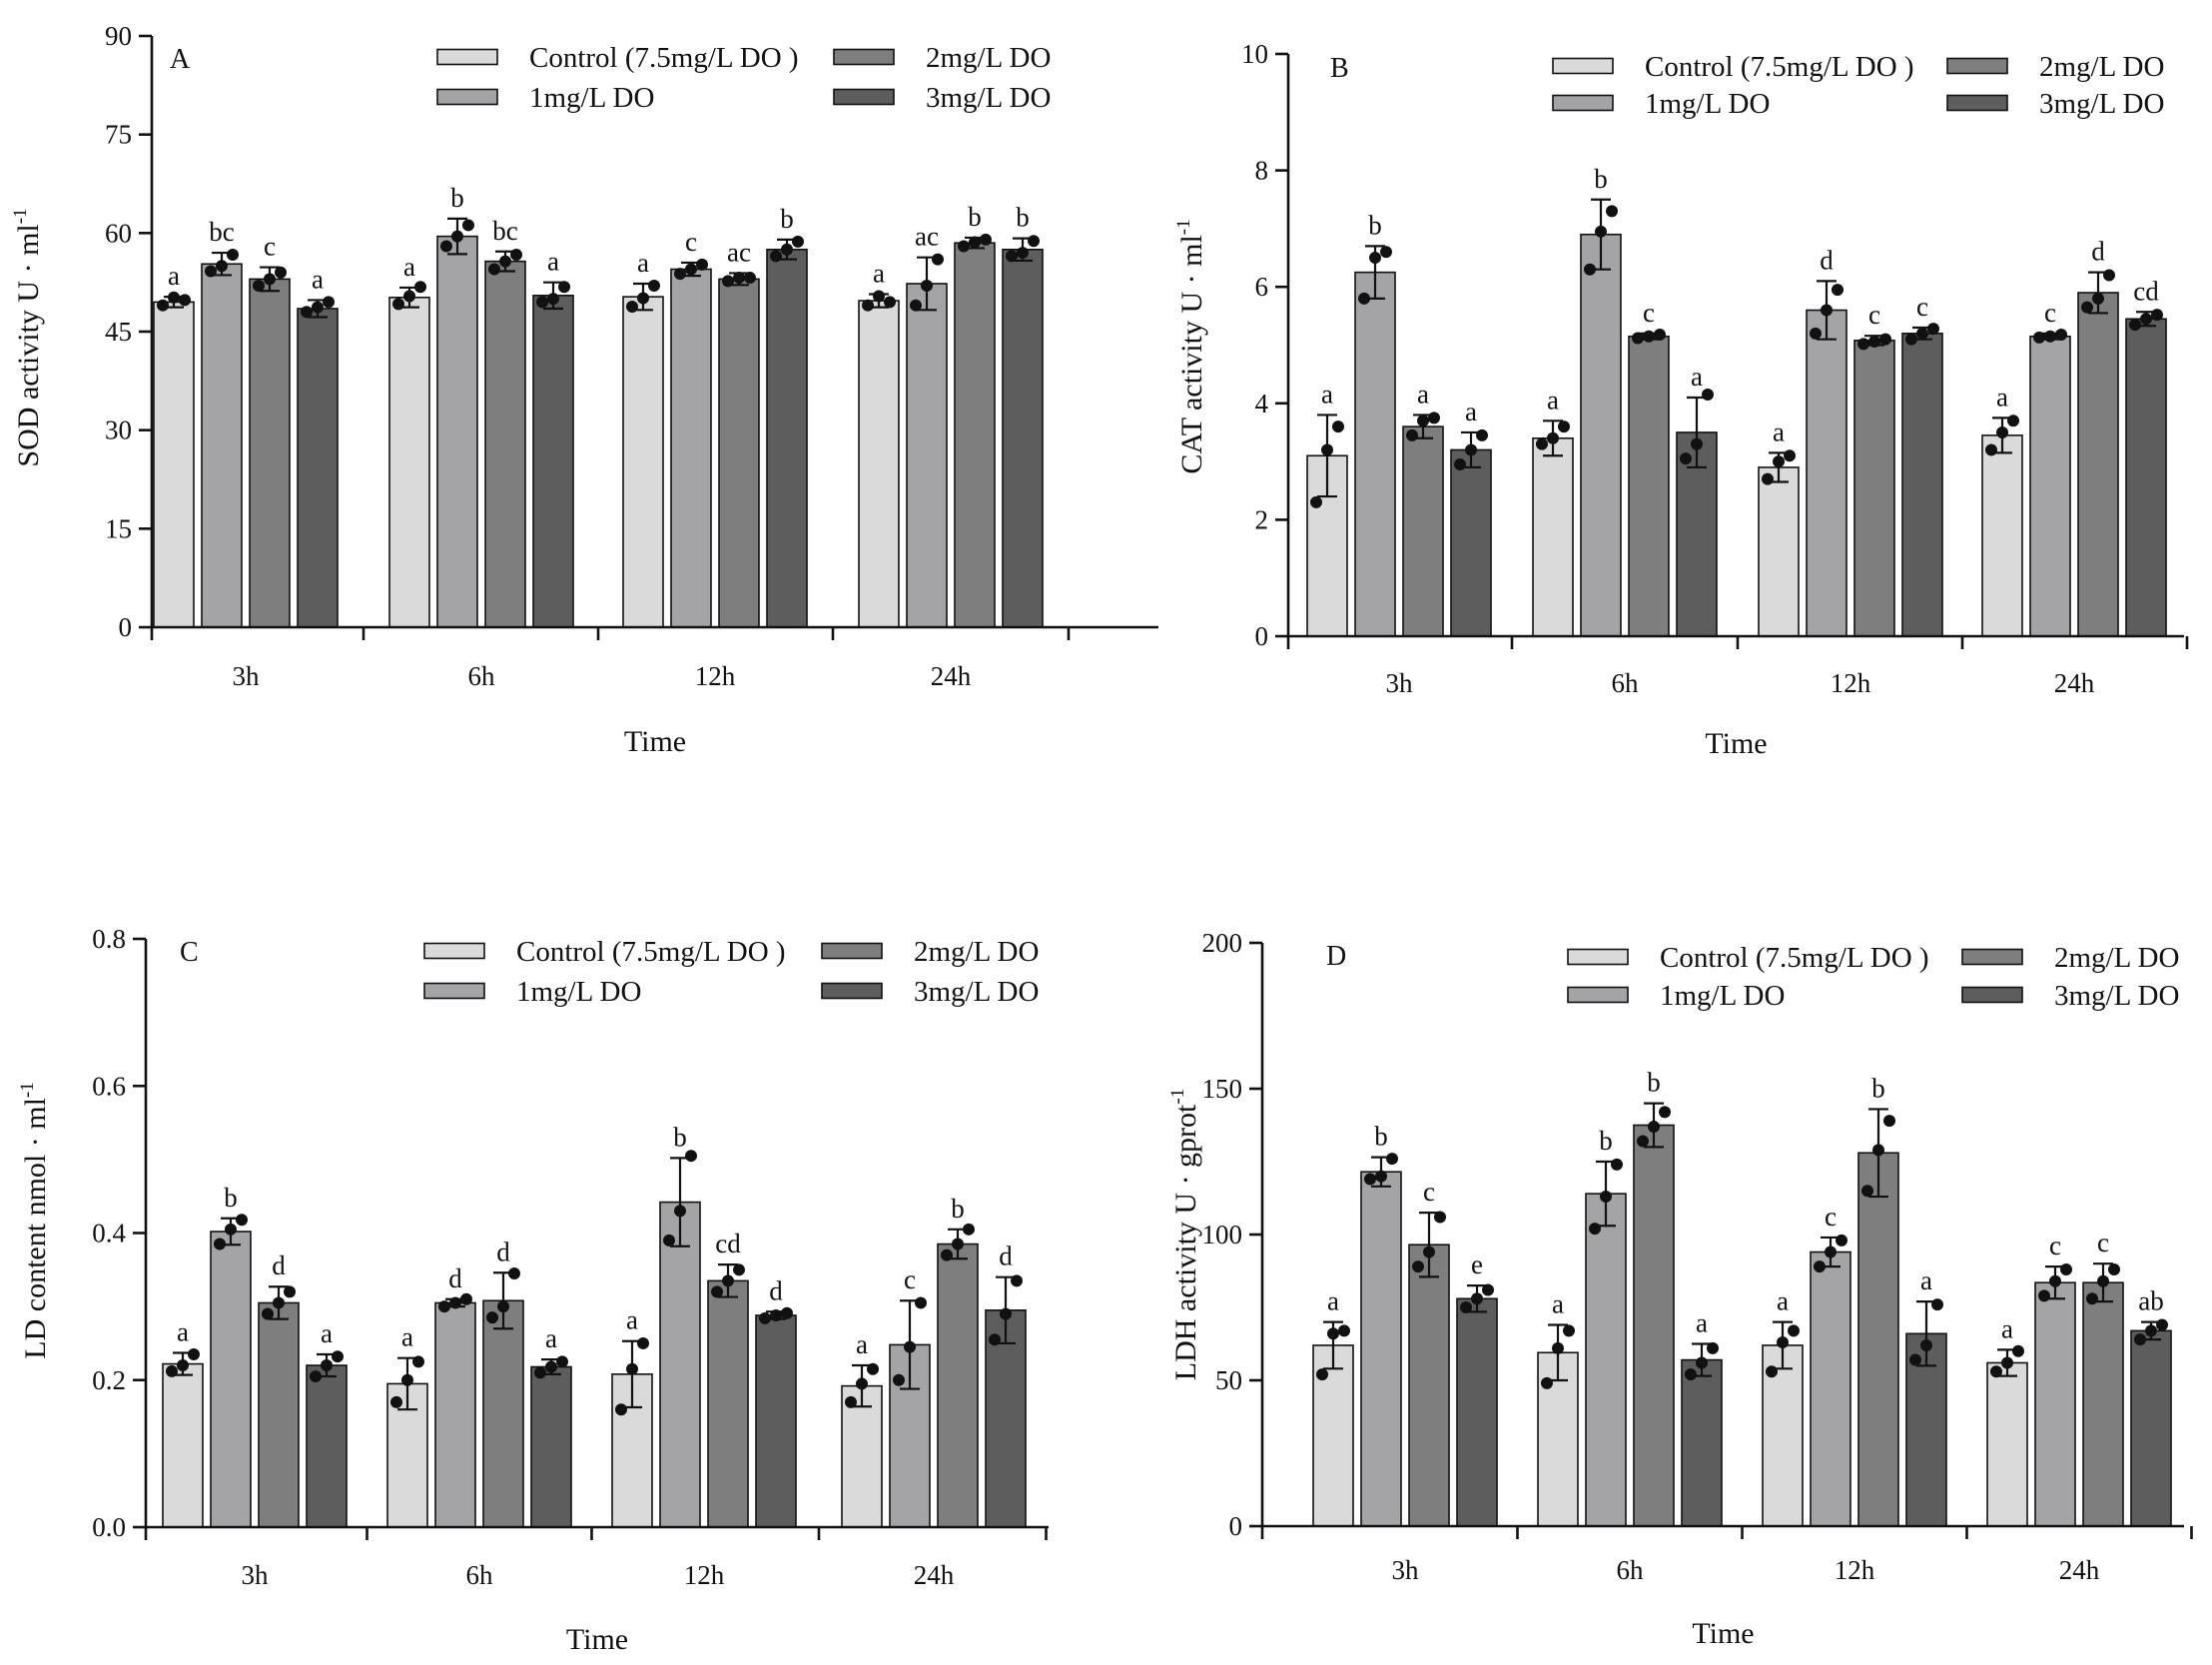 The width and height of the screenshot is (2212, 1665). What do you see at coordinates (1228, 1380) in the screenshot?
I see `y-tick-label: 50` at bounding box center [1228, 1380].